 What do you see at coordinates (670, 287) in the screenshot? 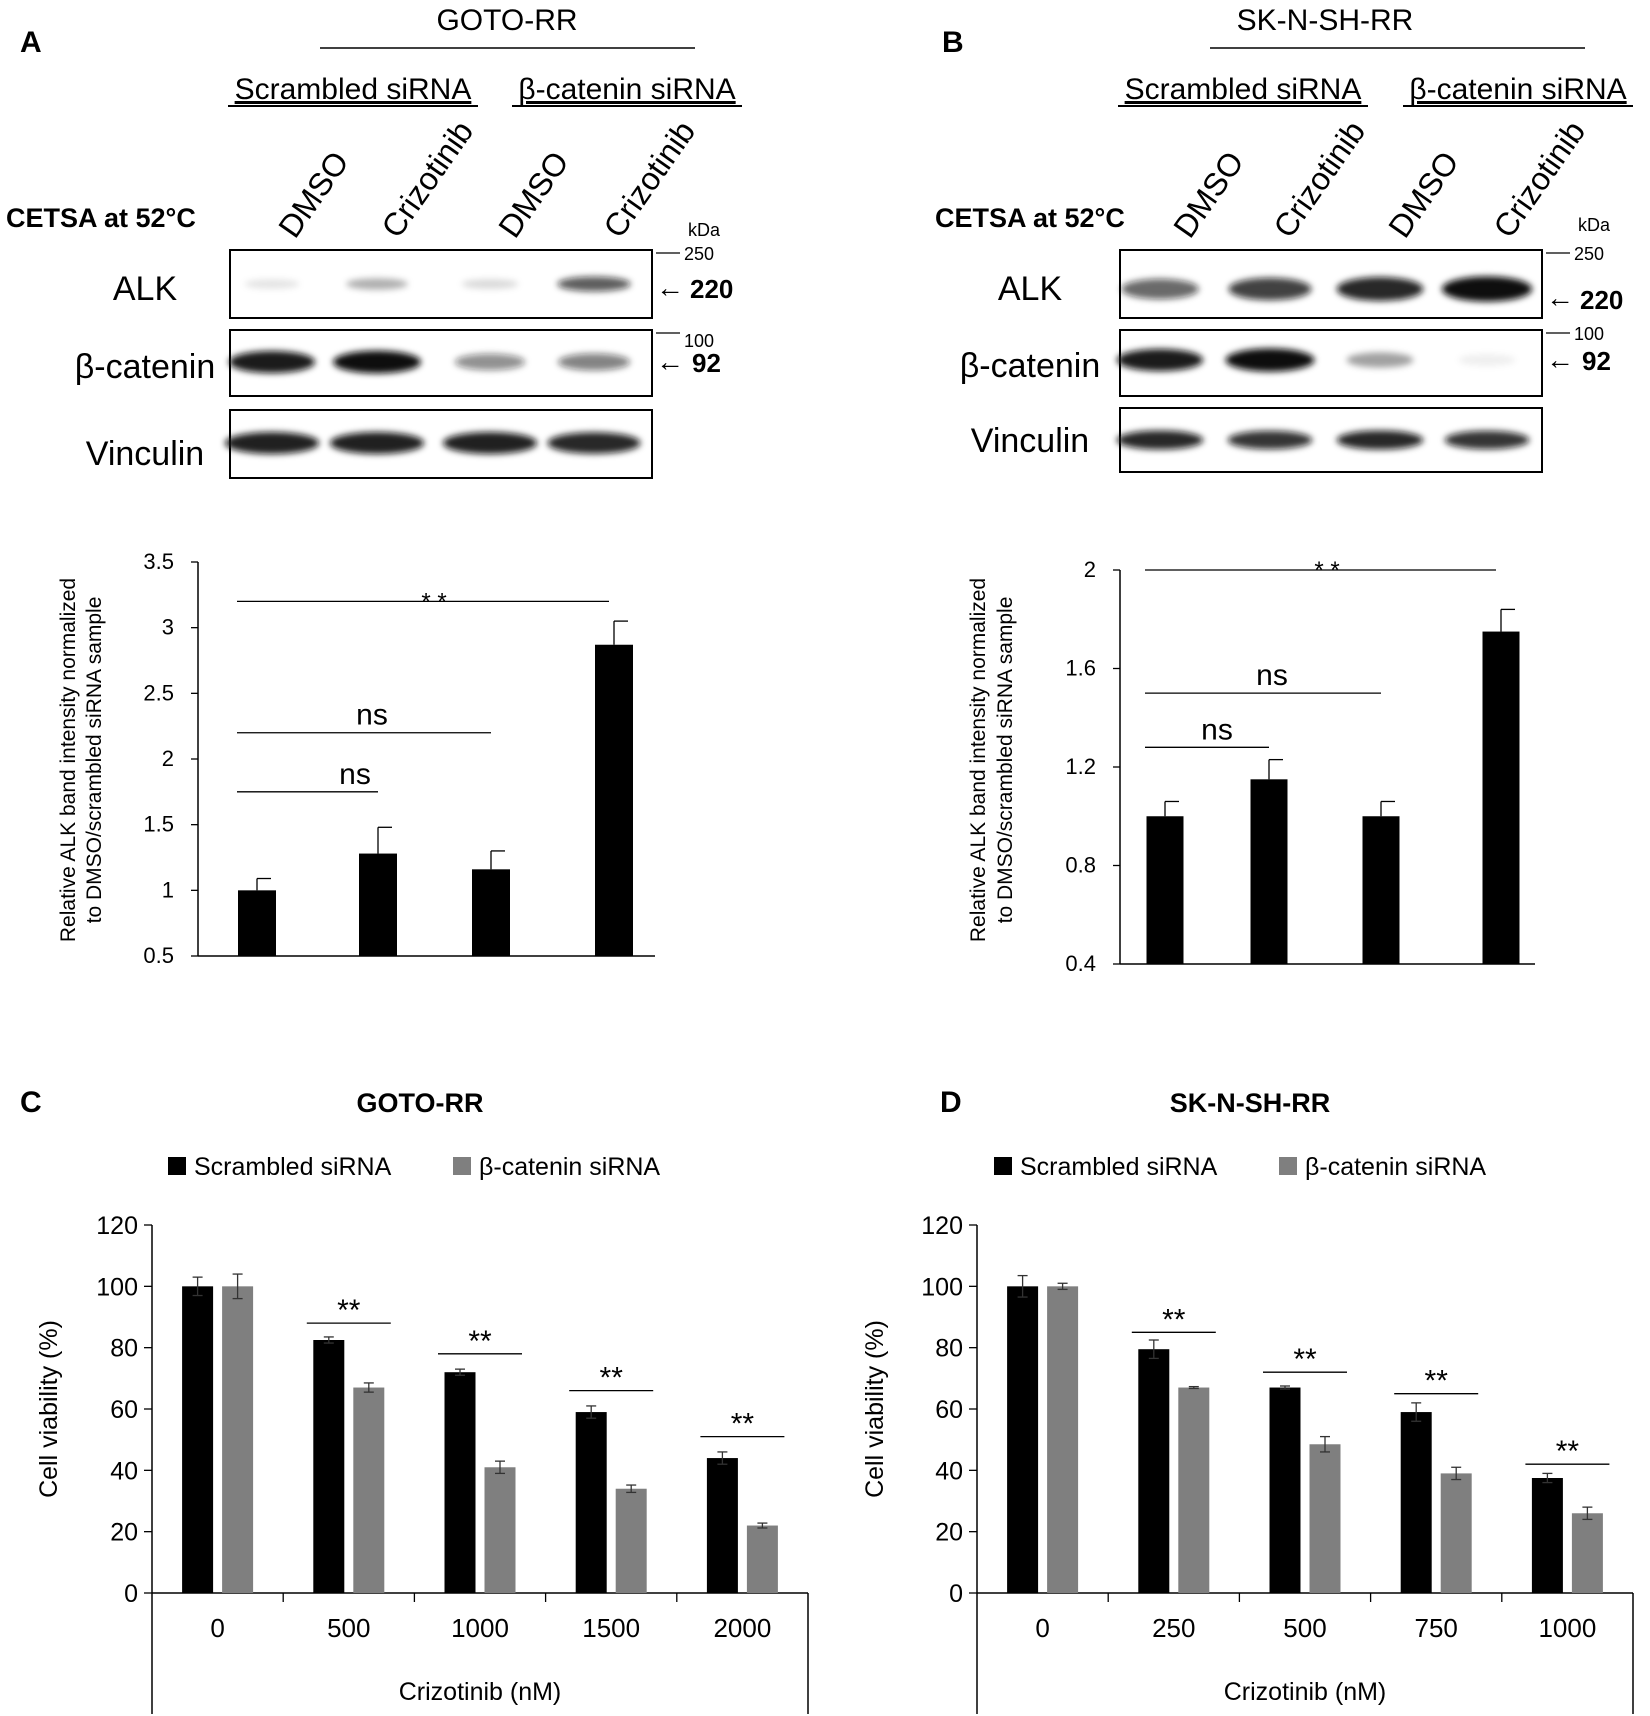
I see `arrow-alk-a: ←` at bounding box center [670, 287].